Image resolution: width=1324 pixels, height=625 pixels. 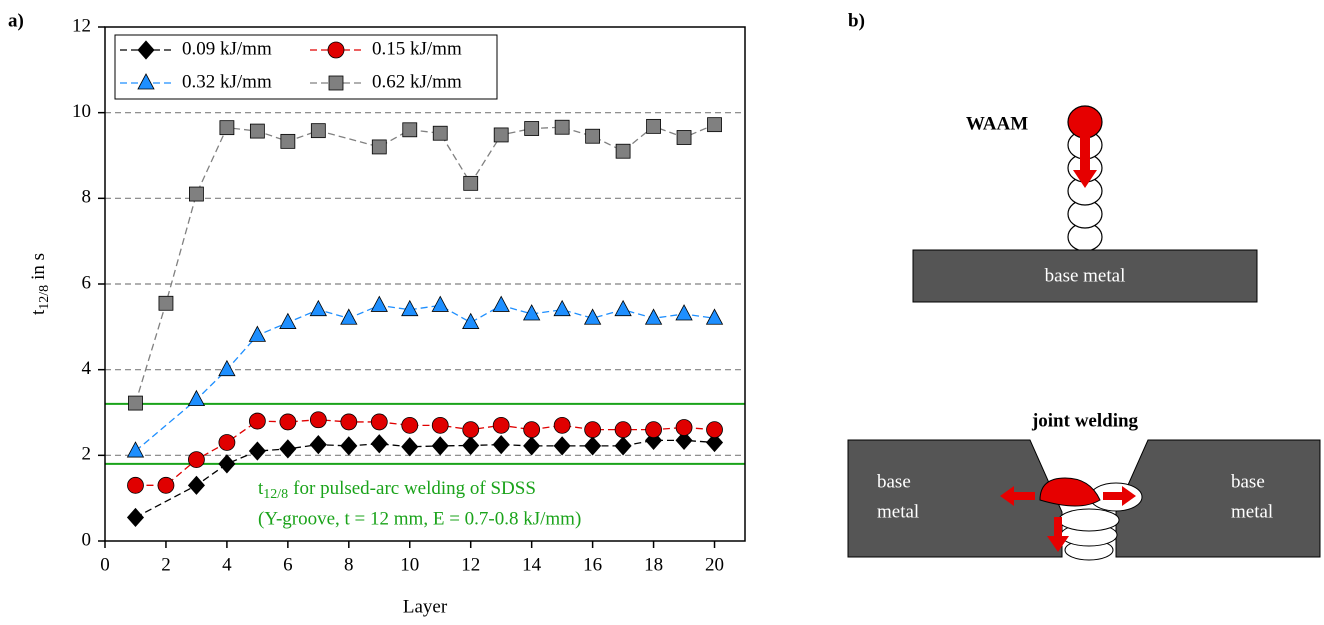 What do you see at coordinates (227, 48) in the screenshot?
I see `legend-label: 0.09 kJ/mm` at bounding box center [227, 48].